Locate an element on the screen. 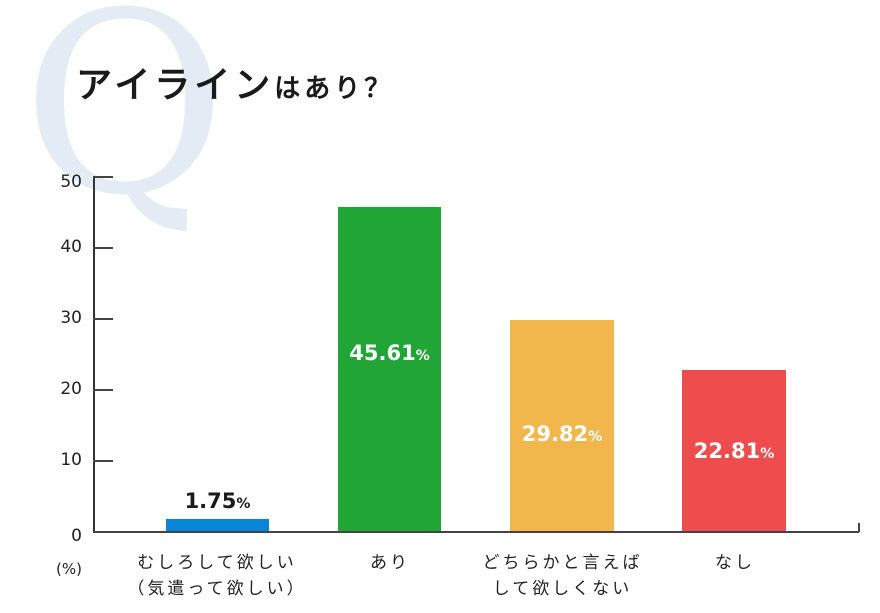 This screenshot has height=613, width=880. bar-mushiro is located at coordinates (217, 525).